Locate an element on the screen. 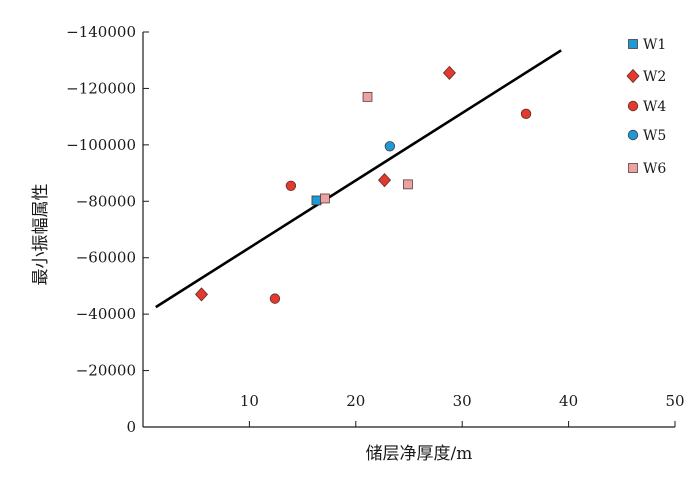  legend-label-w6: W6 is located at coordinates (654, 169).